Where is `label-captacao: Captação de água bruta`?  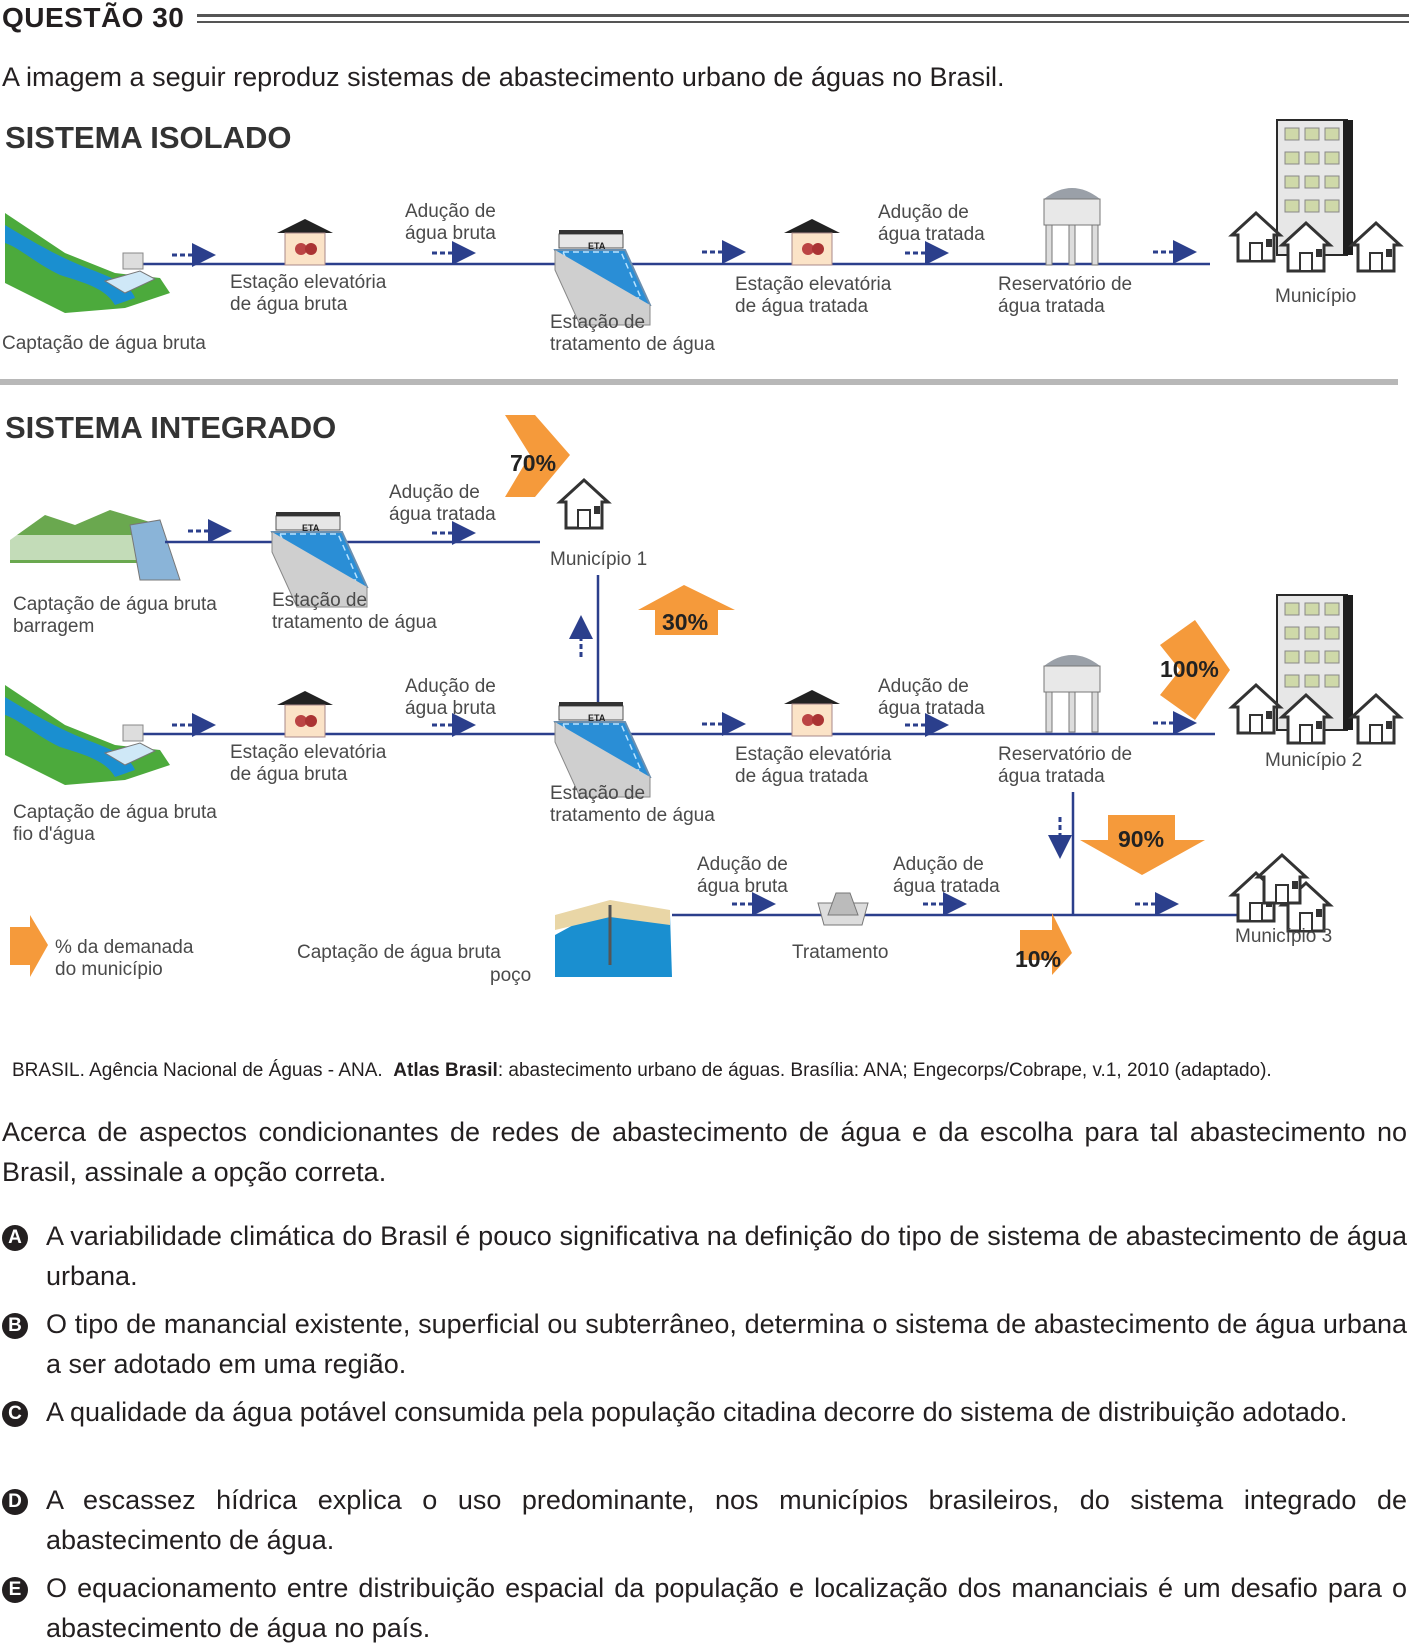 label-captacao: Captação de água bruta is located at coordinates (104, 343).